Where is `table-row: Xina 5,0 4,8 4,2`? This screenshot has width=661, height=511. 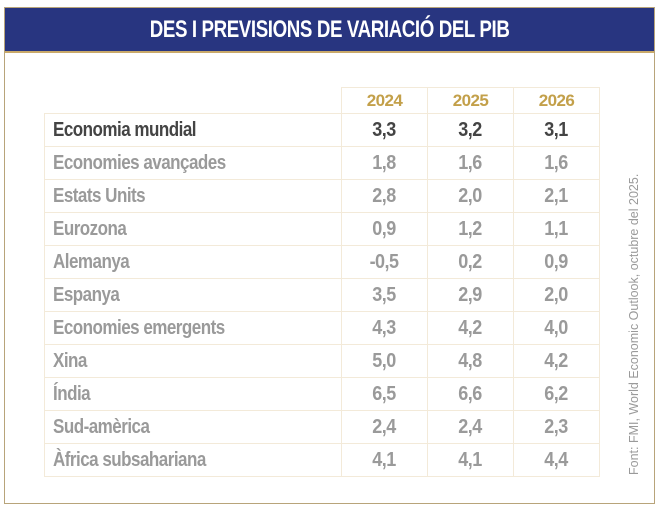 table-row: Xina 5,0 4,8 4,2 is located at coordinates (322, 361).